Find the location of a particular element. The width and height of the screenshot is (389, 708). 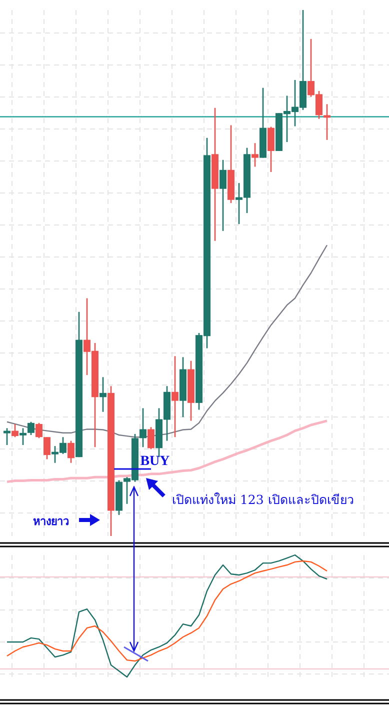

annotation: เปิดแท่งใหม่ 123 เปิดและปิดเขียว is located at coordinates (263, 499).